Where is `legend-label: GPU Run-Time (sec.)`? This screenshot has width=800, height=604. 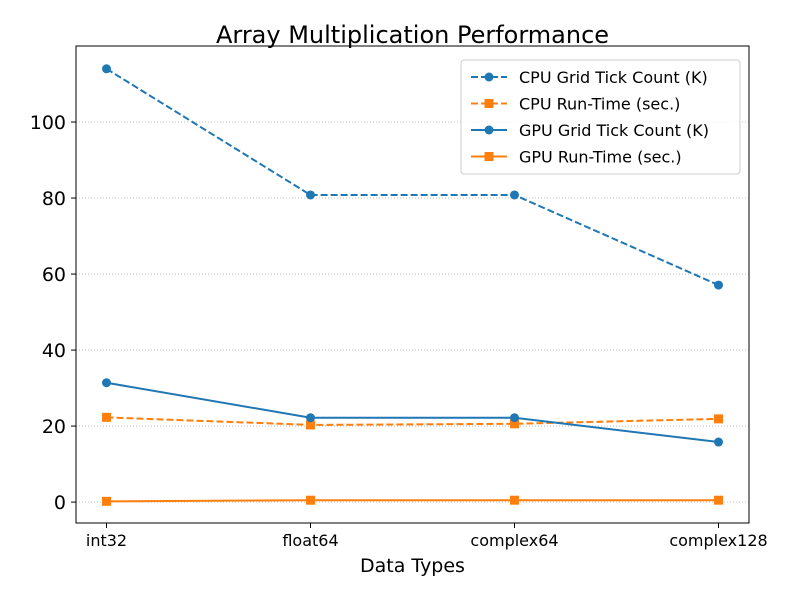 legend-label: GPU Run-Time (sec.) is located at coordinates (600, 157).